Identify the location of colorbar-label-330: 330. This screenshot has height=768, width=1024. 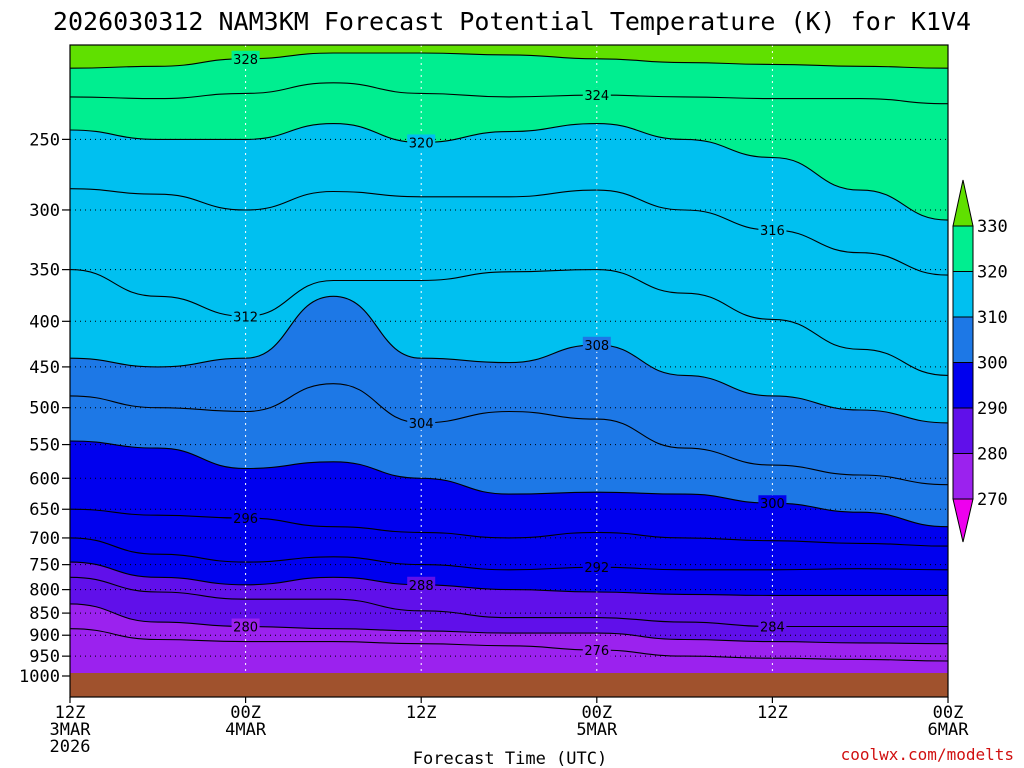
(992, 227).